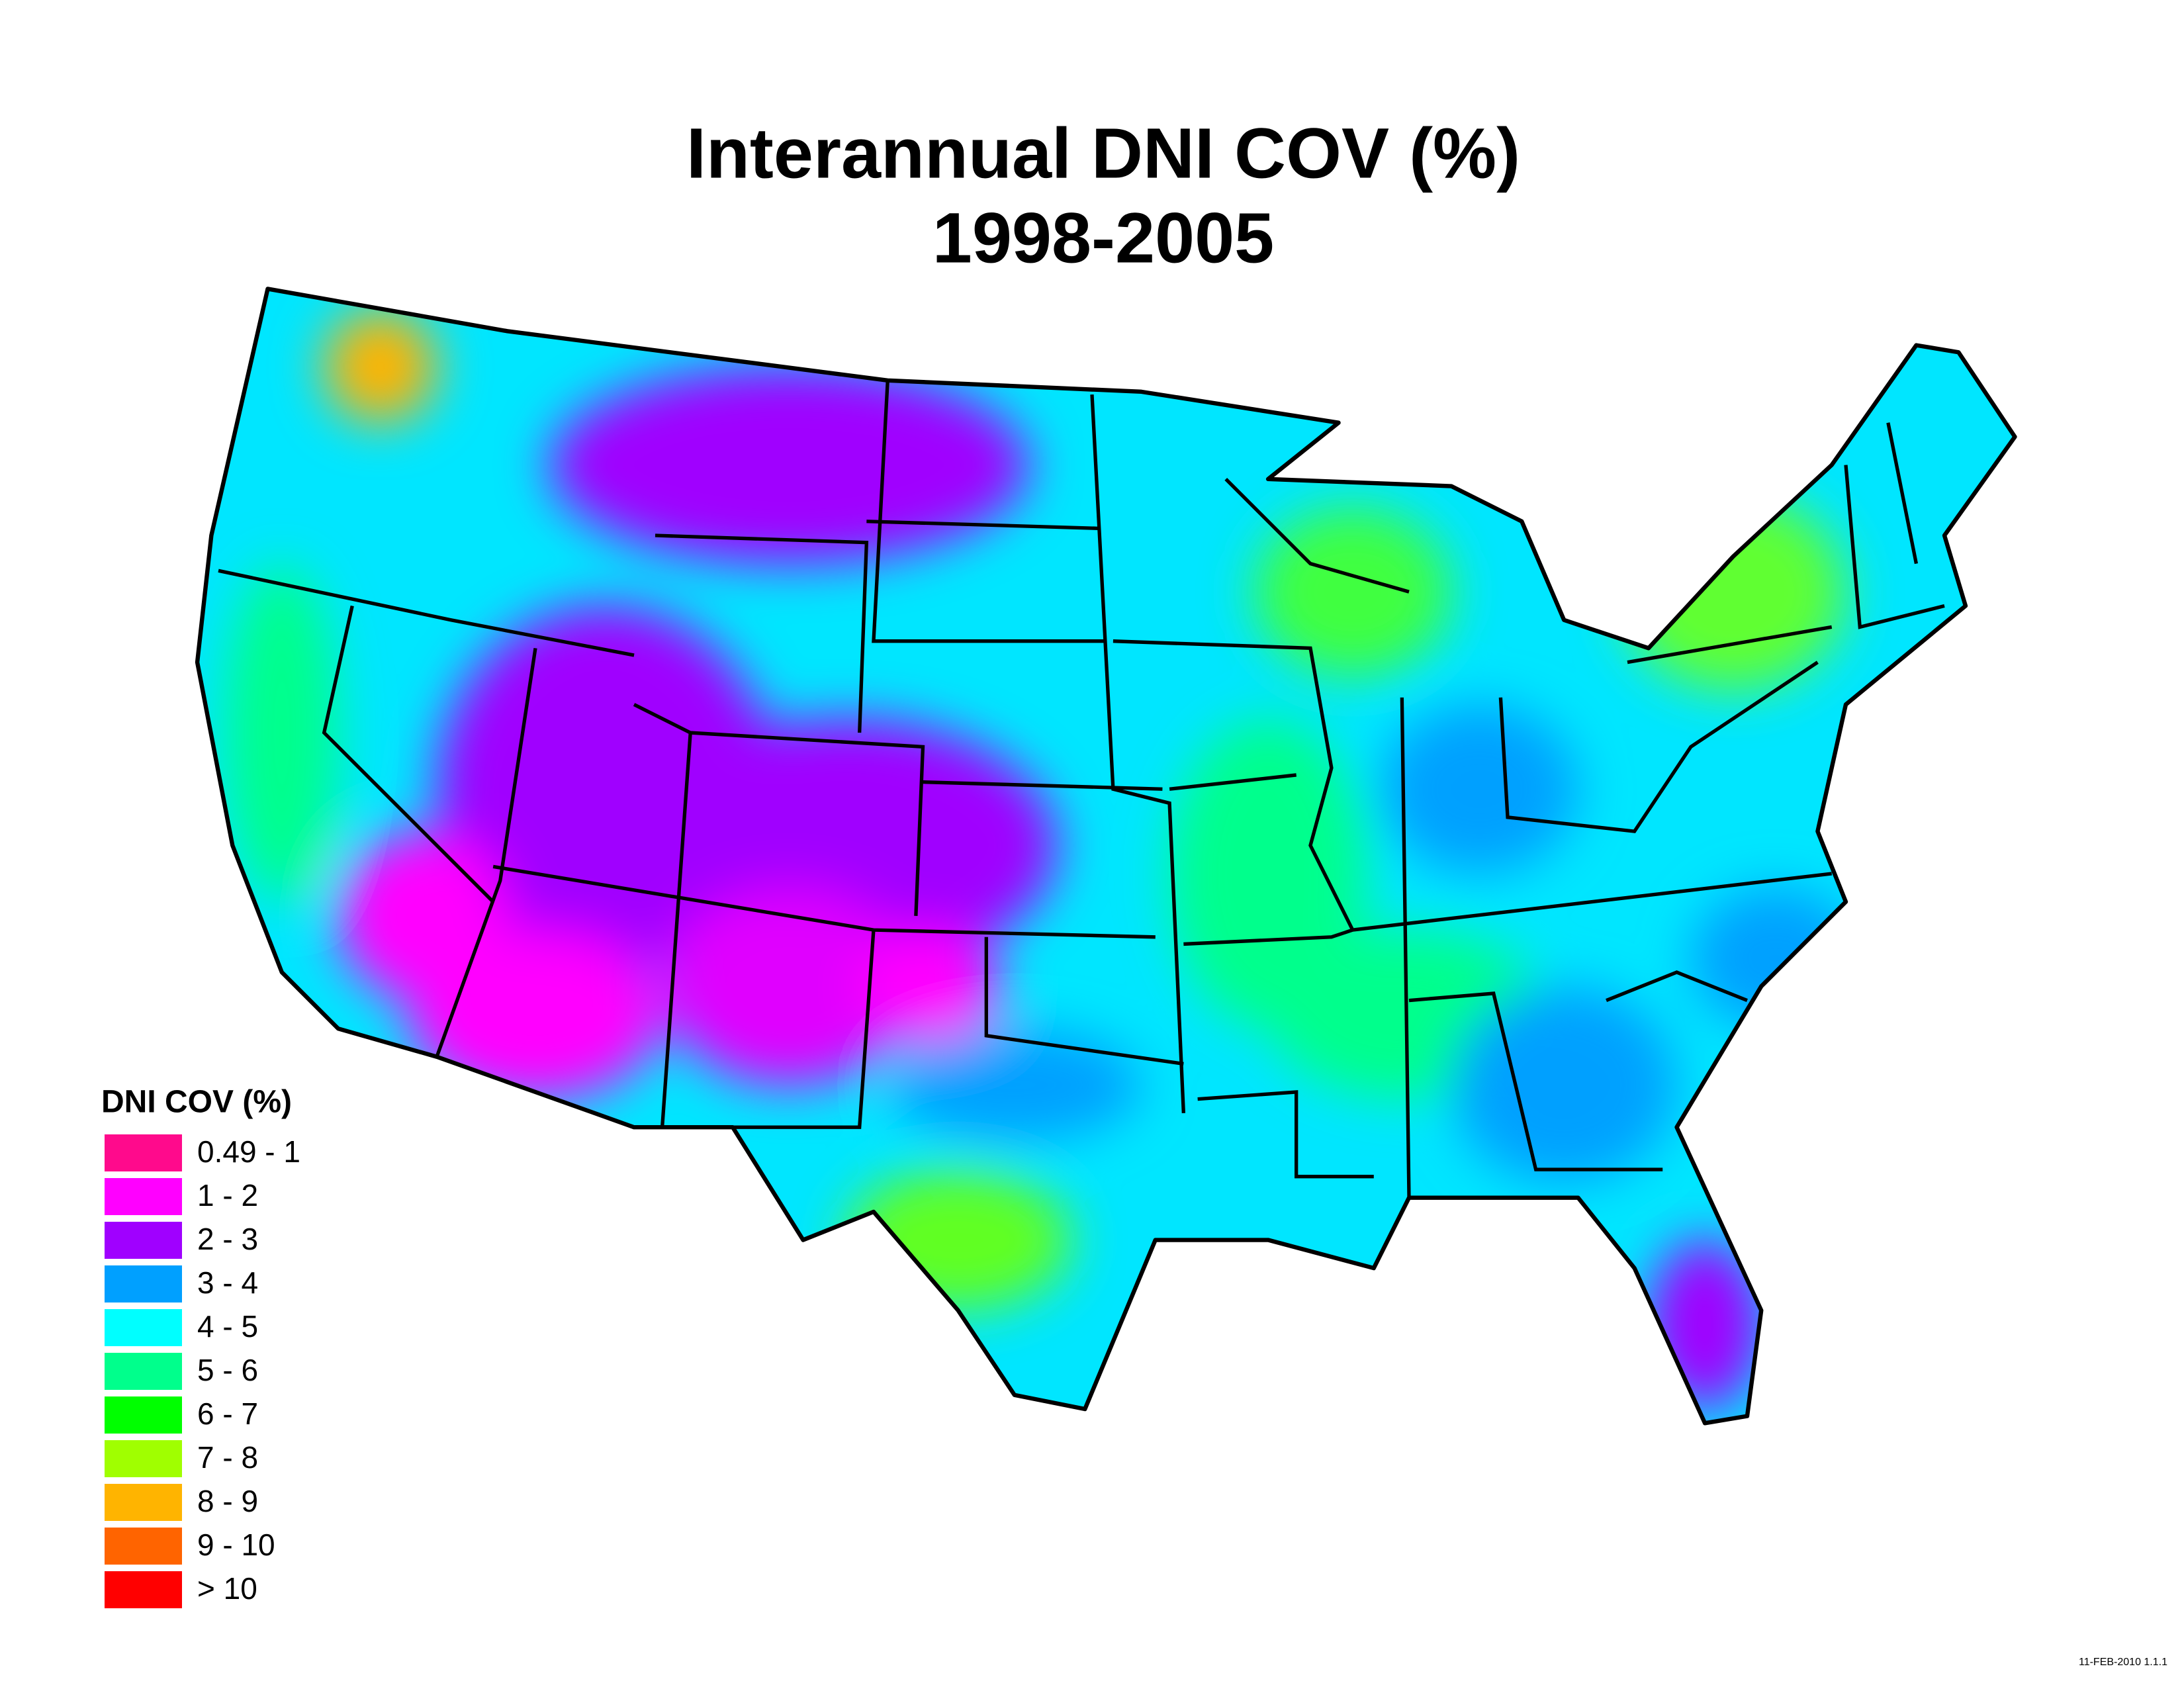  I want to click on legend-label: 5 - 6, so click(228, 1370).